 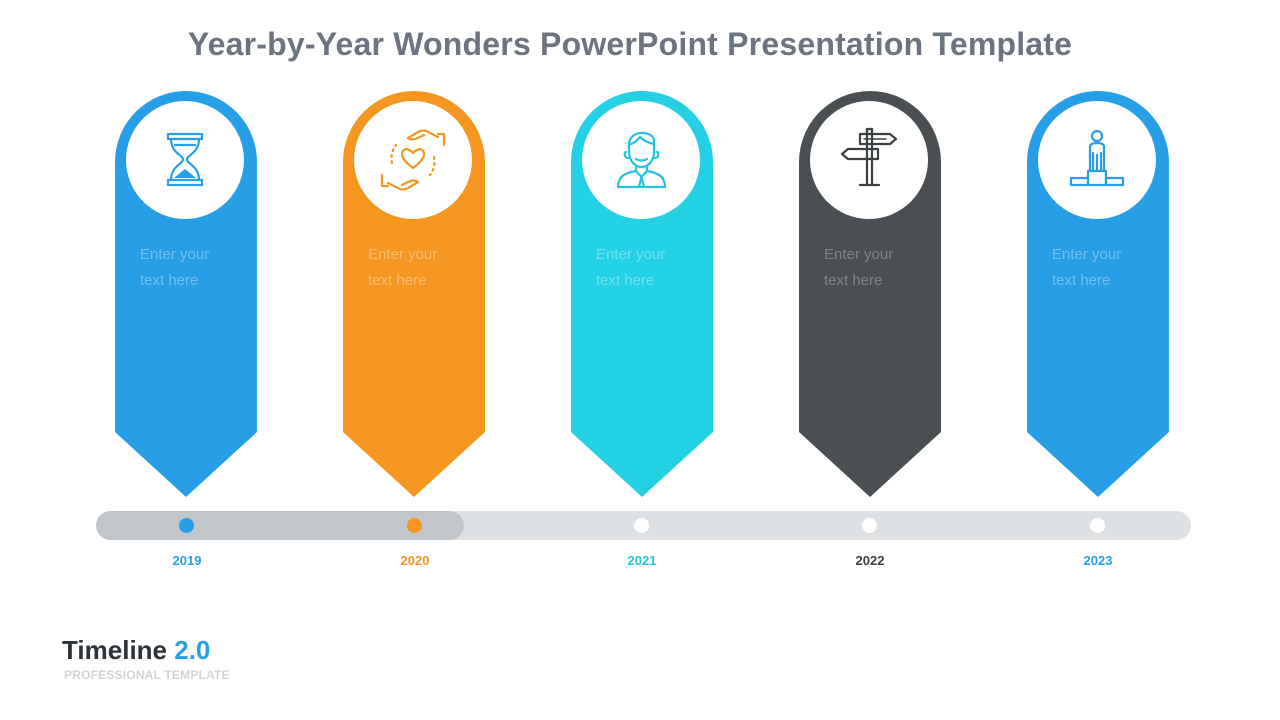 What do you see at coordinates (870, 560) in the screenshot?
I see `year-label-2022: 2022` at bounding box center [870, 560].